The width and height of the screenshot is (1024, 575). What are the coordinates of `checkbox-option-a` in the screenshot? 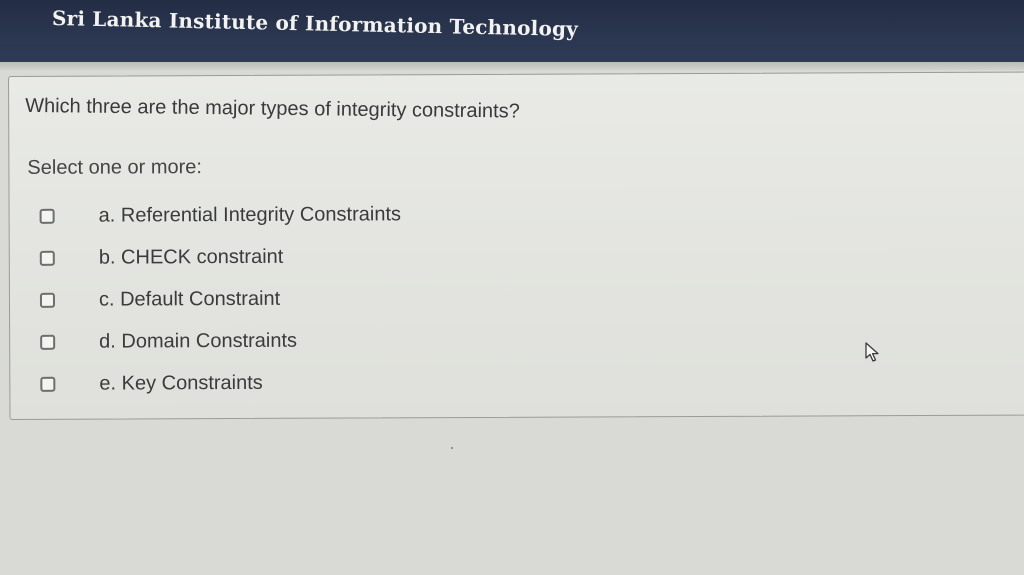 It's located at (47, 216).